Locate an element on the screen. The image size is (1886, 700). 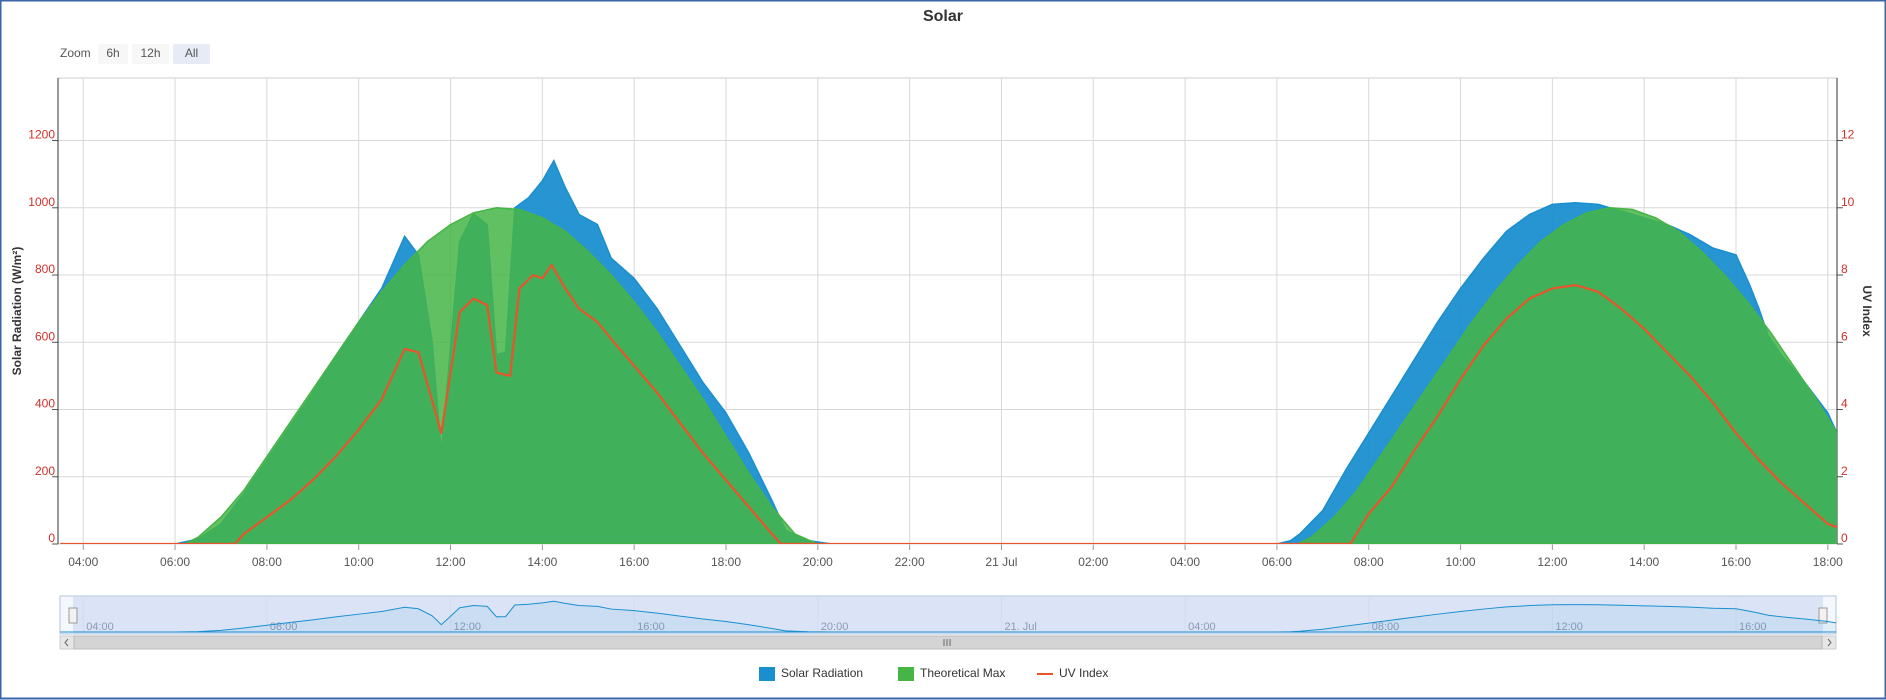
navigator-tick-label: 21. Jul is located at coordinates (1020, 627).